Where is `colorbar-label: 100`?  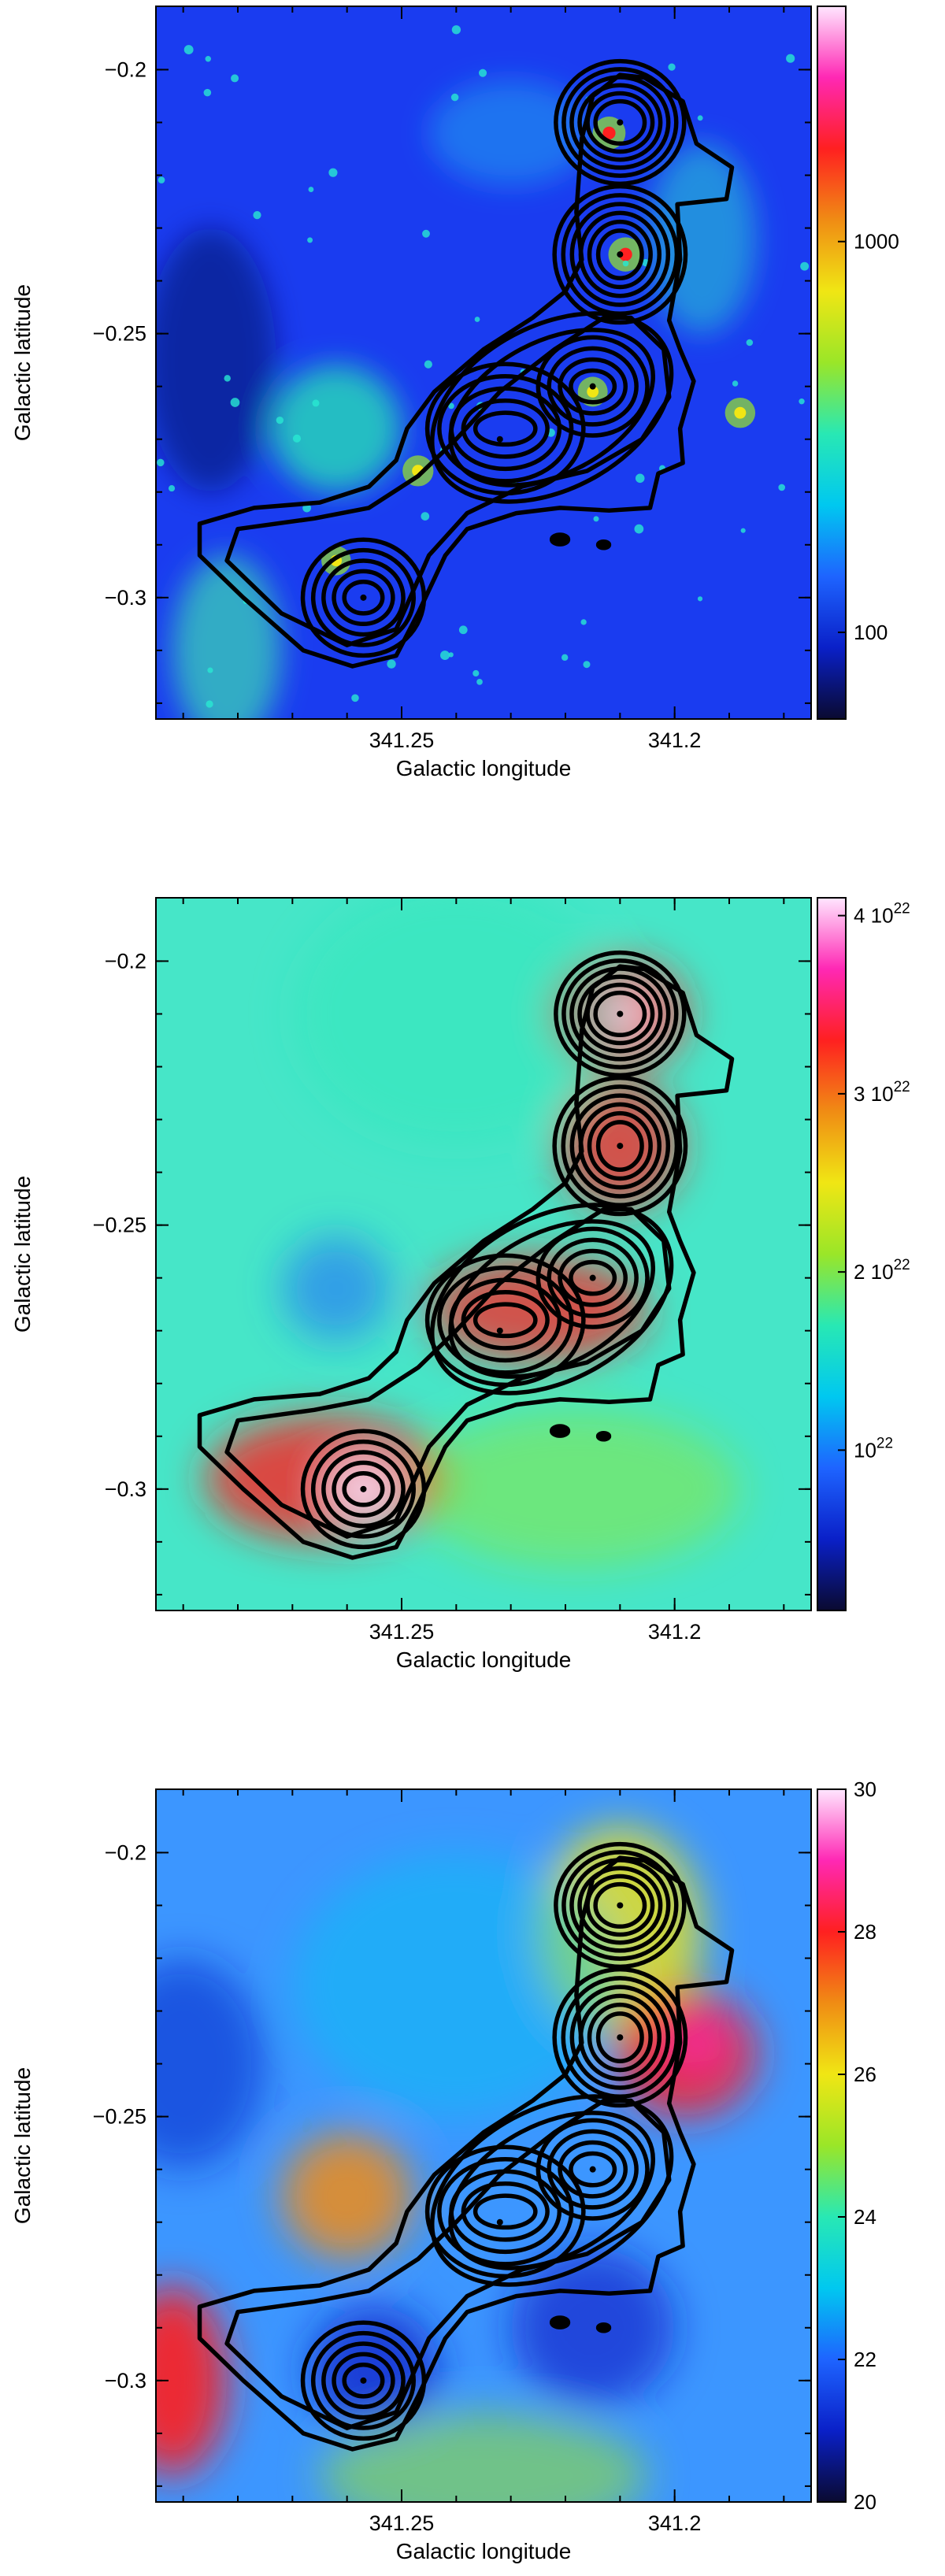 colorbar-label: 100 is located at coordinates (871, 632).